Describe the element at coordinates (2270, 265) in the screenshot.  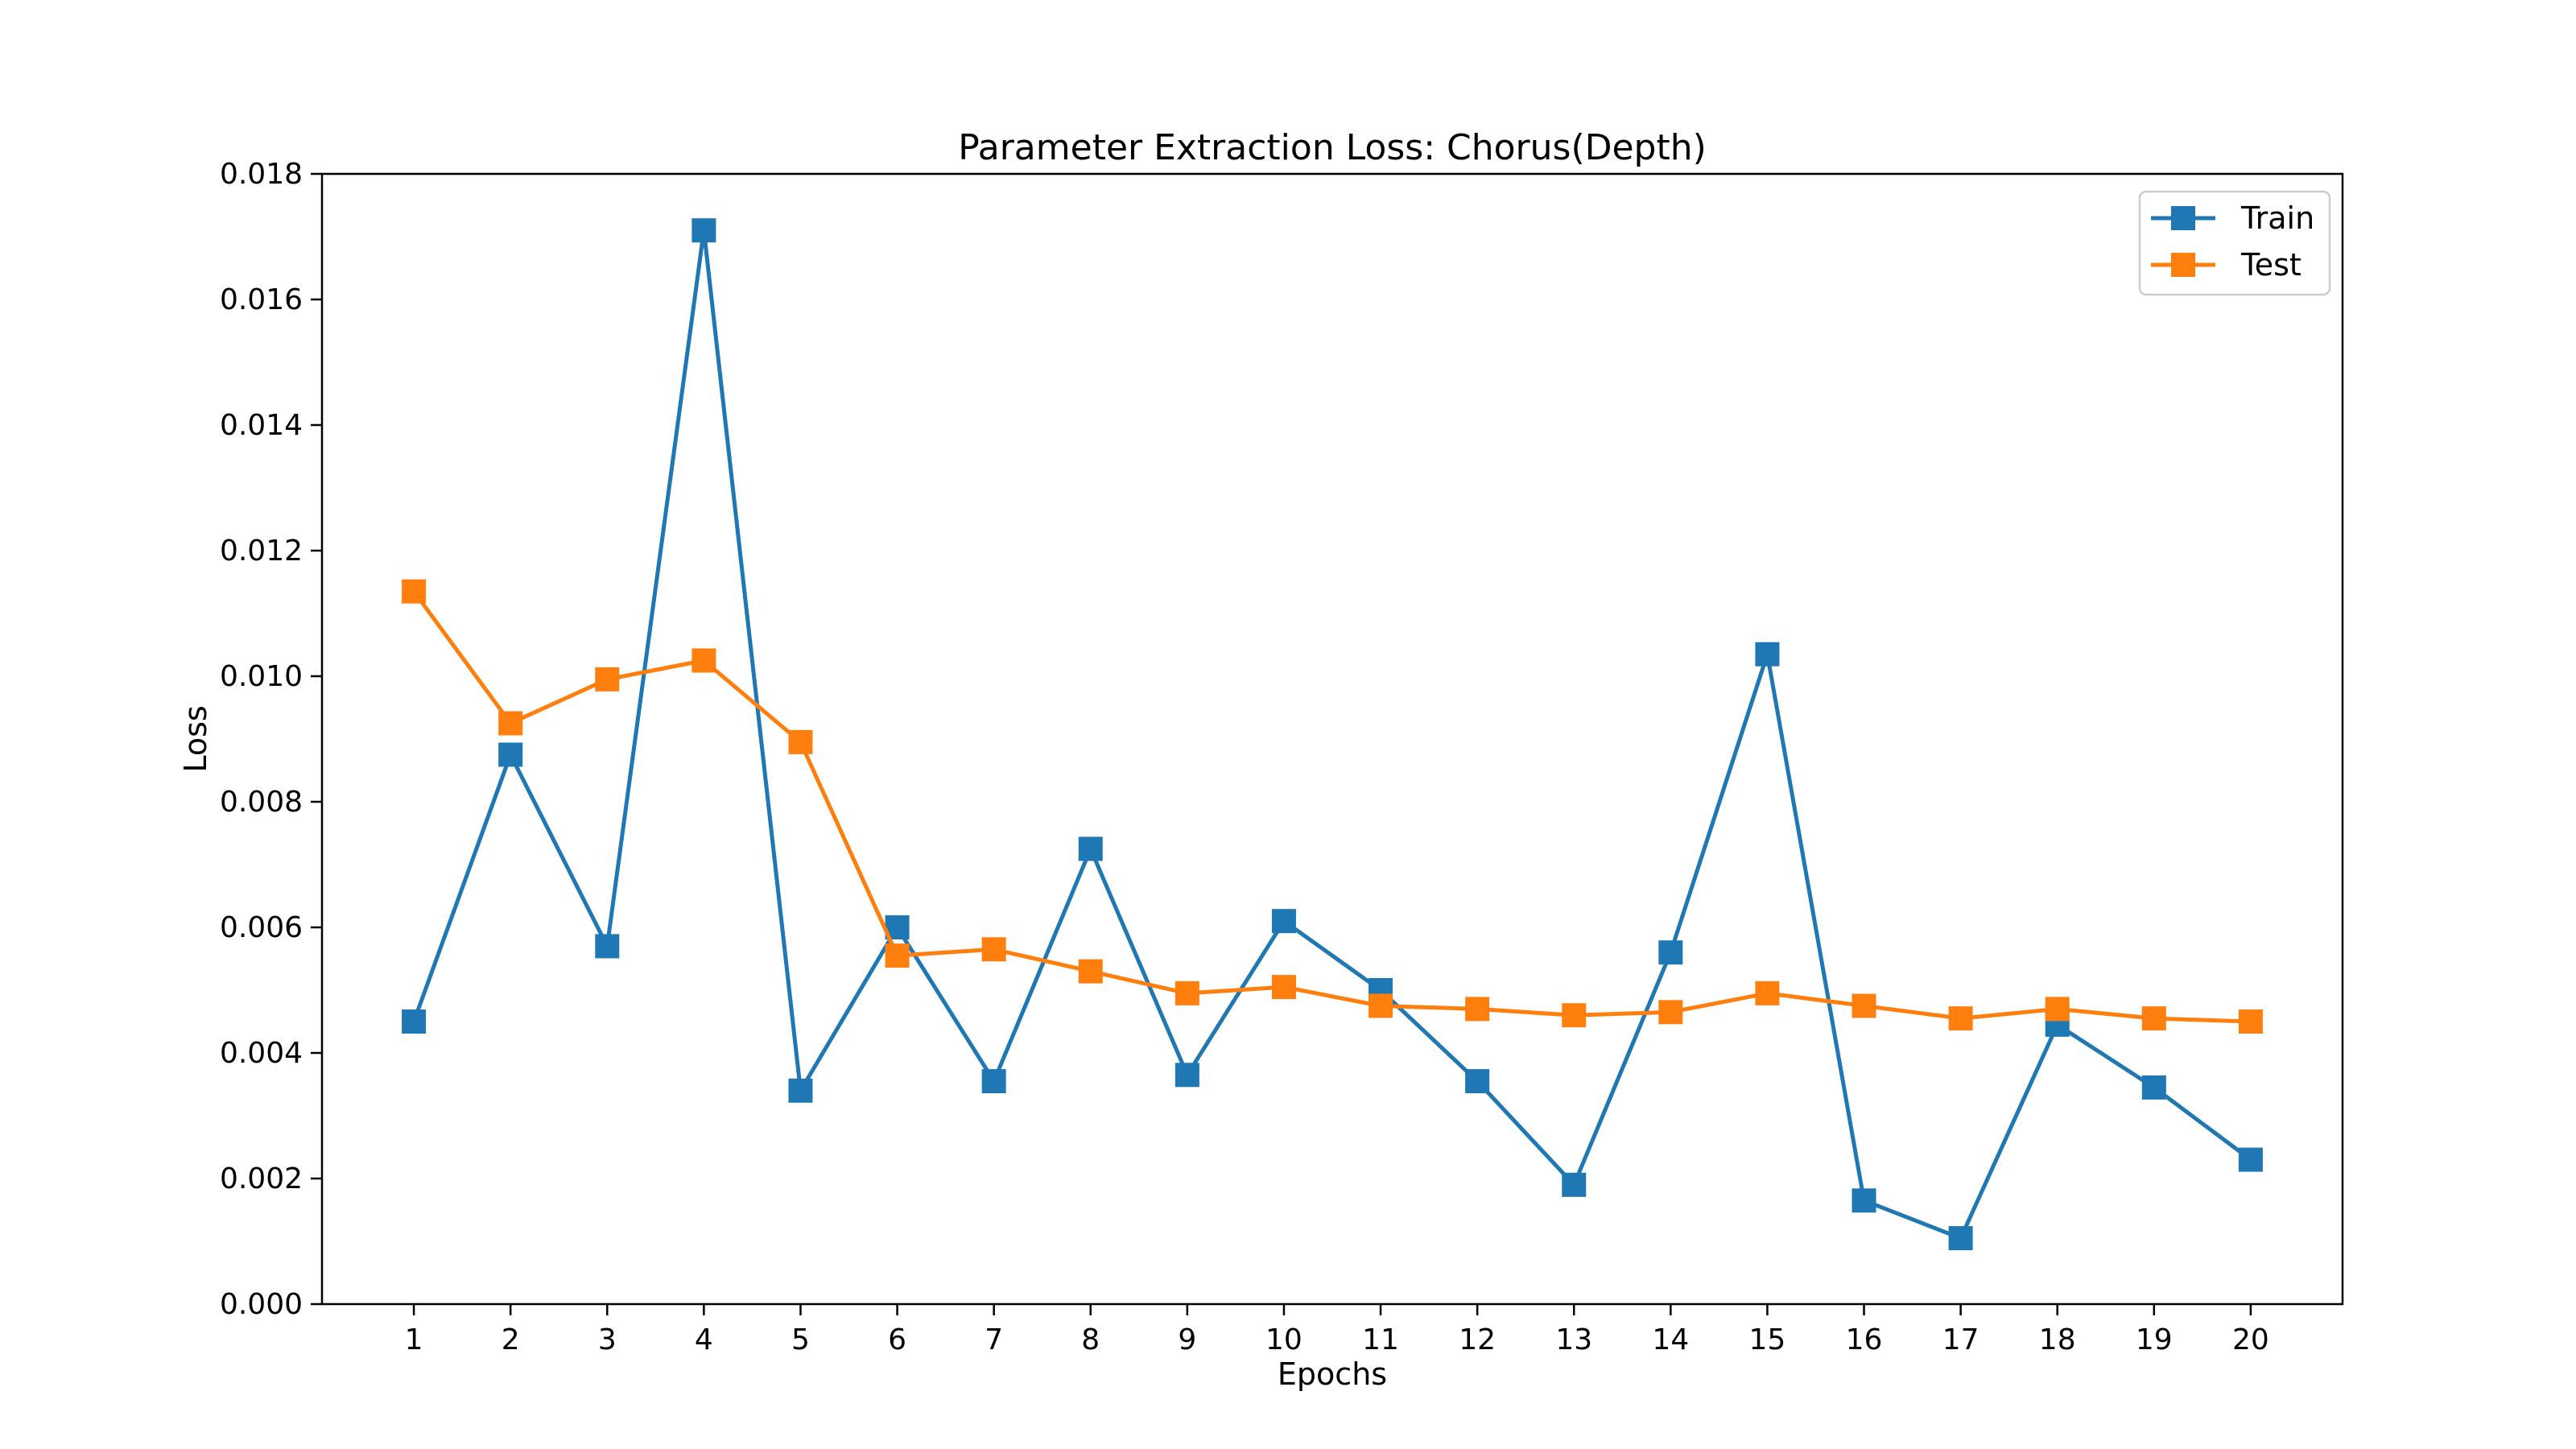
I see `legend-label-test: Test` at that location.